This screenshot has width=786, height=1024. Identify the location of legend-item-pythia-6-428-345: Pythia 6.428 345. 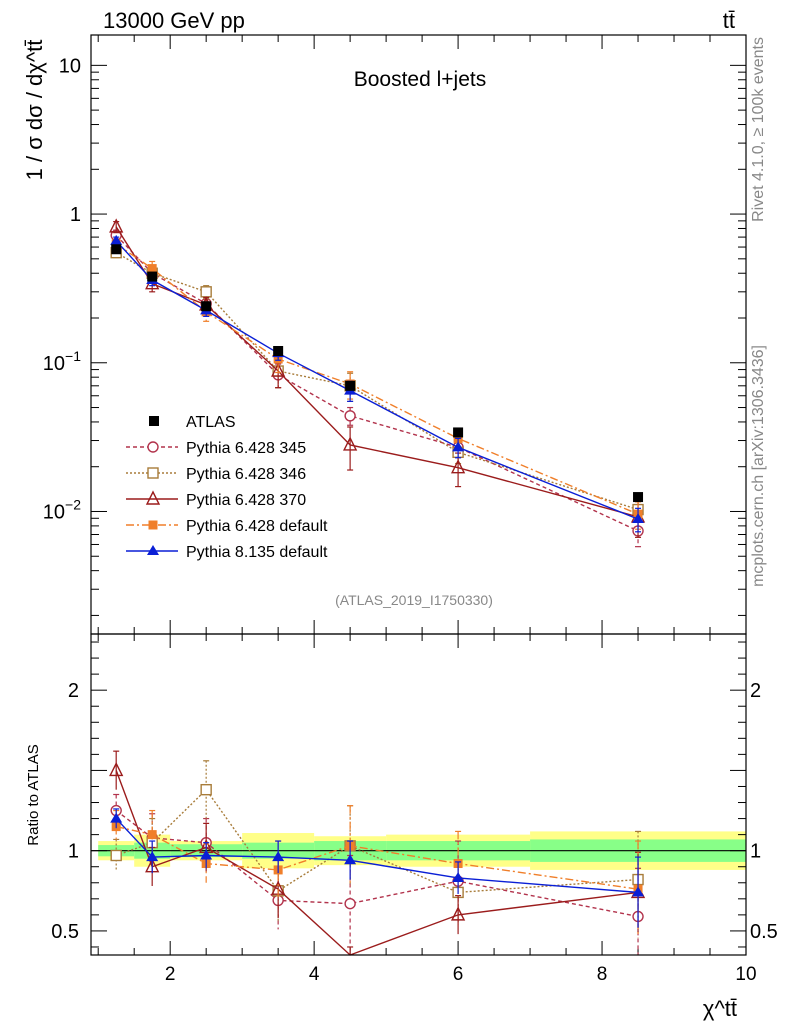
(216, 448).